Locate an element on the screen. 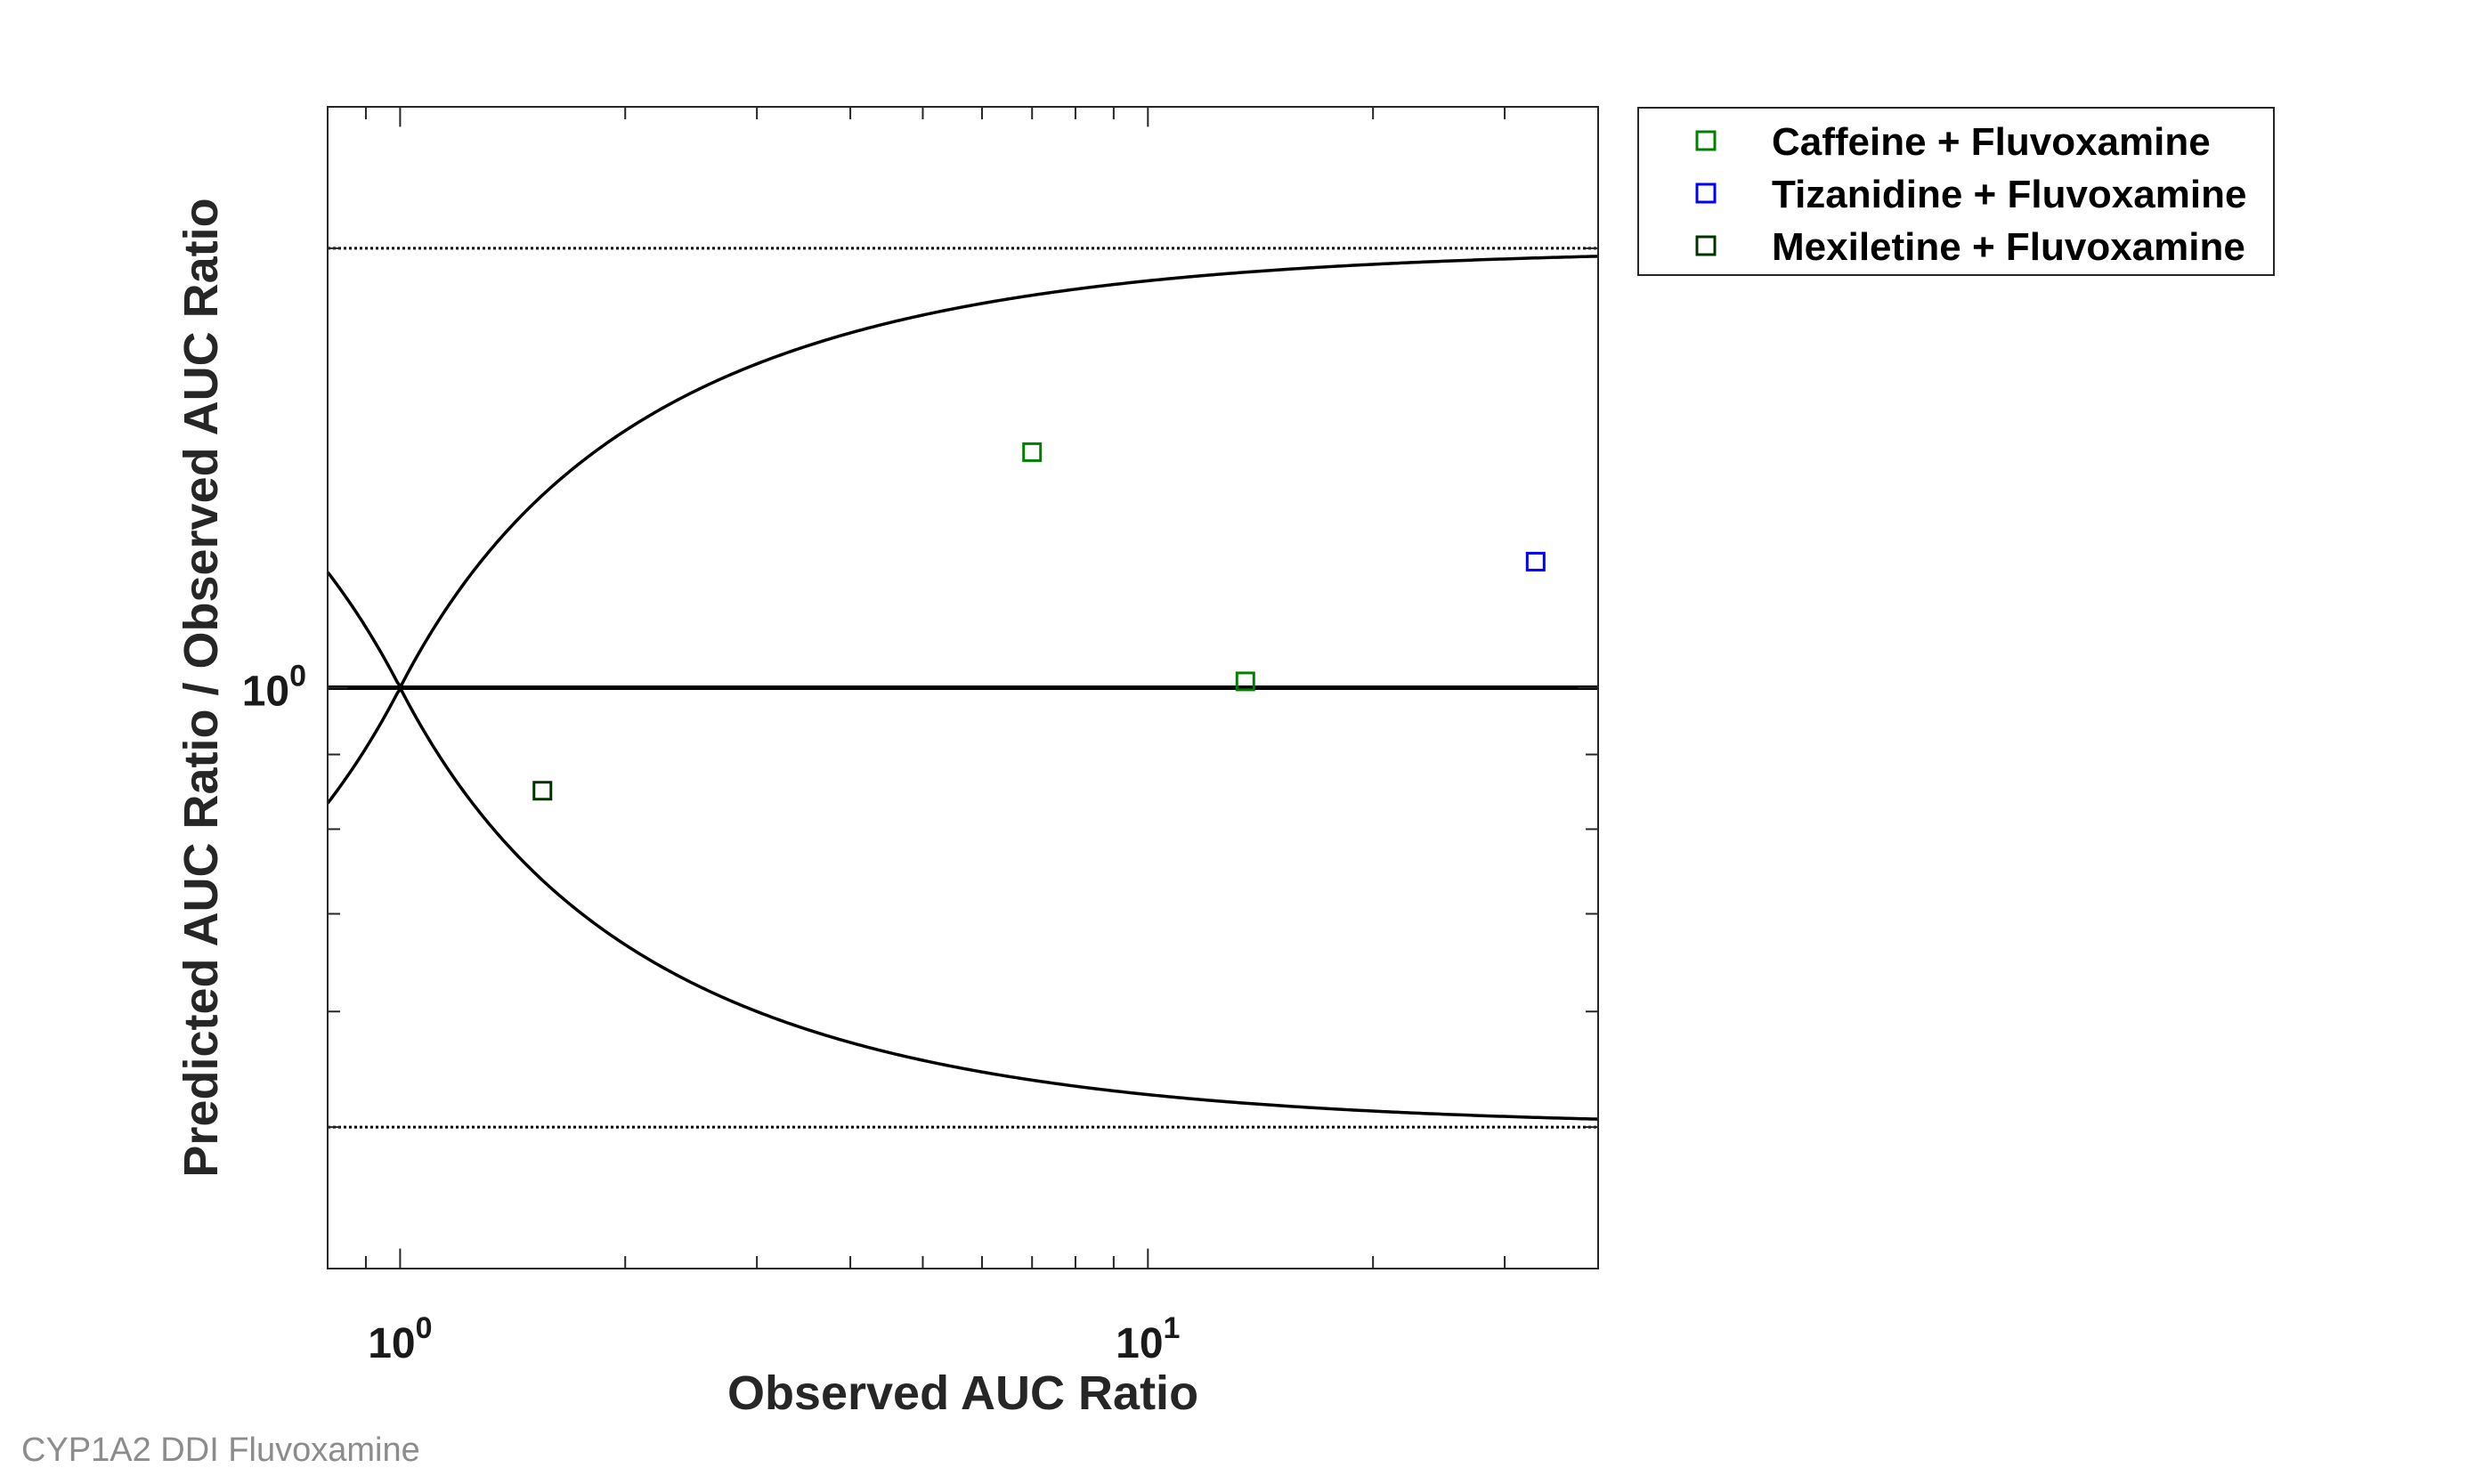  y-tick-label: 100 is located at coordinates (274, 688).